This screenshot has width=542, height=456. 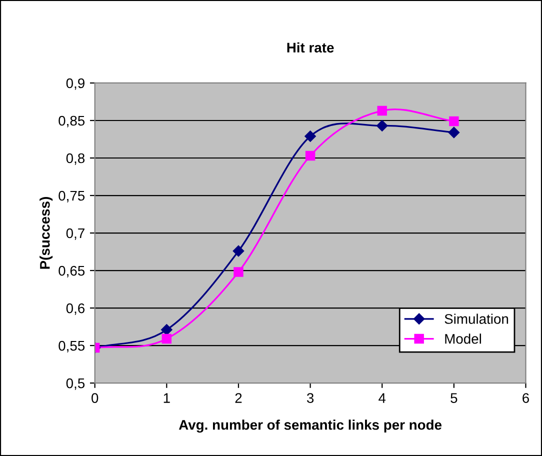 What do you see at coordinates (71, 272) in the screenshot?
I see `y-tick-label: 0,65` at bounding box center [71, 272].